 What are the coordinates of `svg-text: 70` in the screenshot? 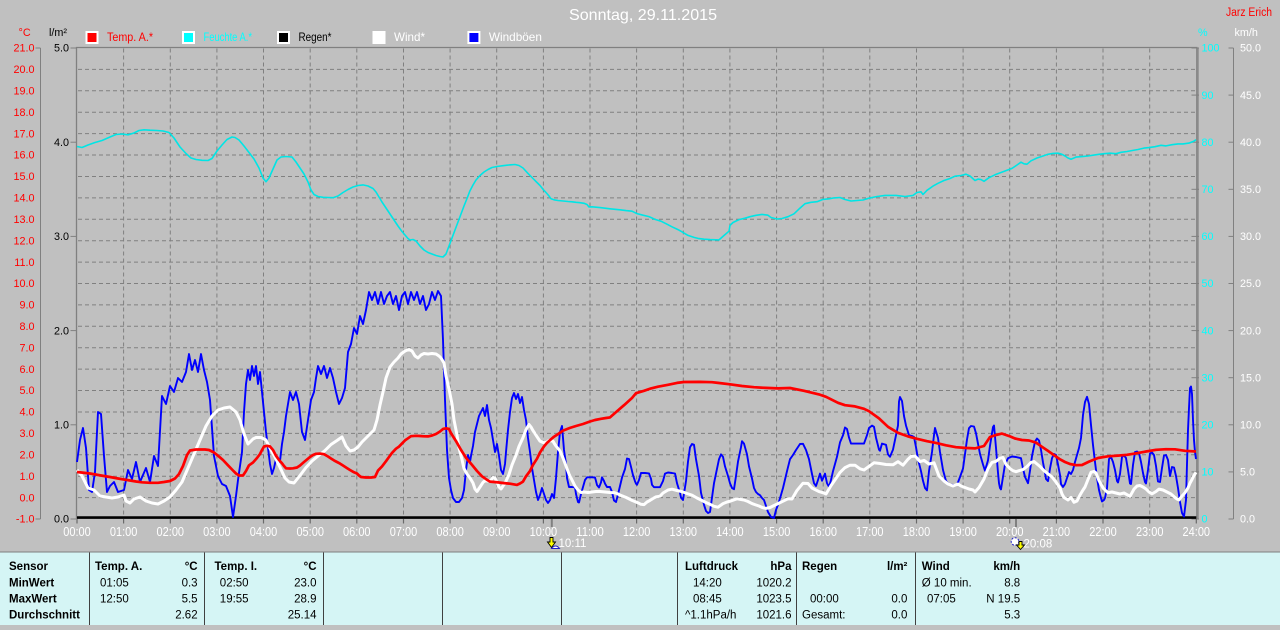 It's located at (1208, 190).